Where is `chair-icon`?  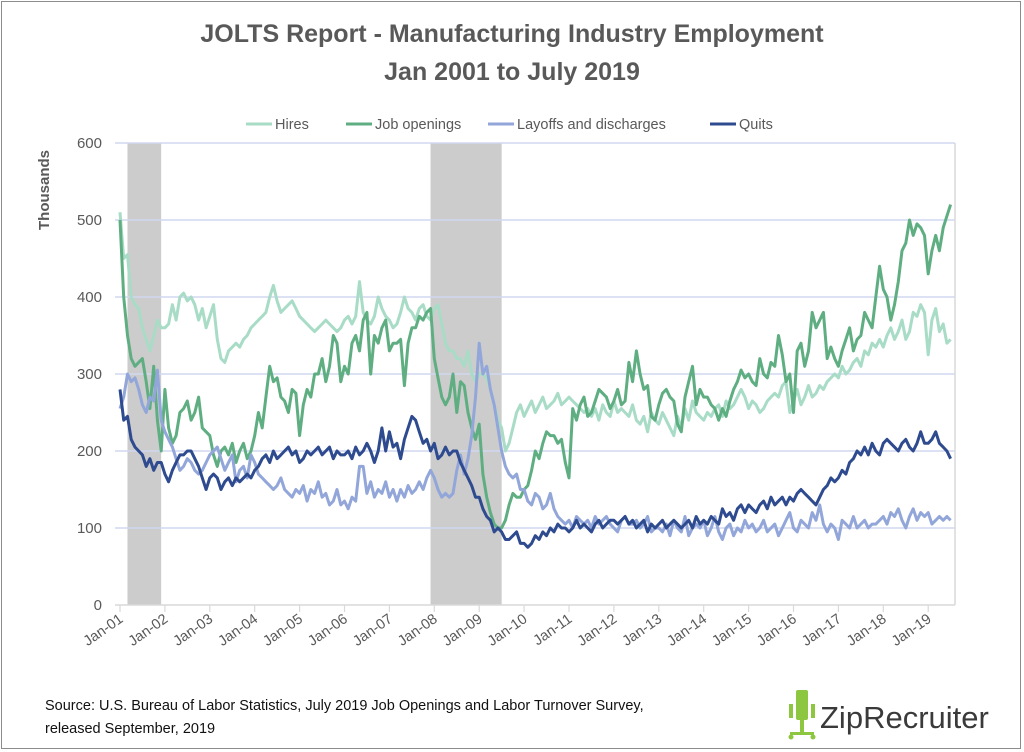
chair-icon is located at coordinates (802, 715).